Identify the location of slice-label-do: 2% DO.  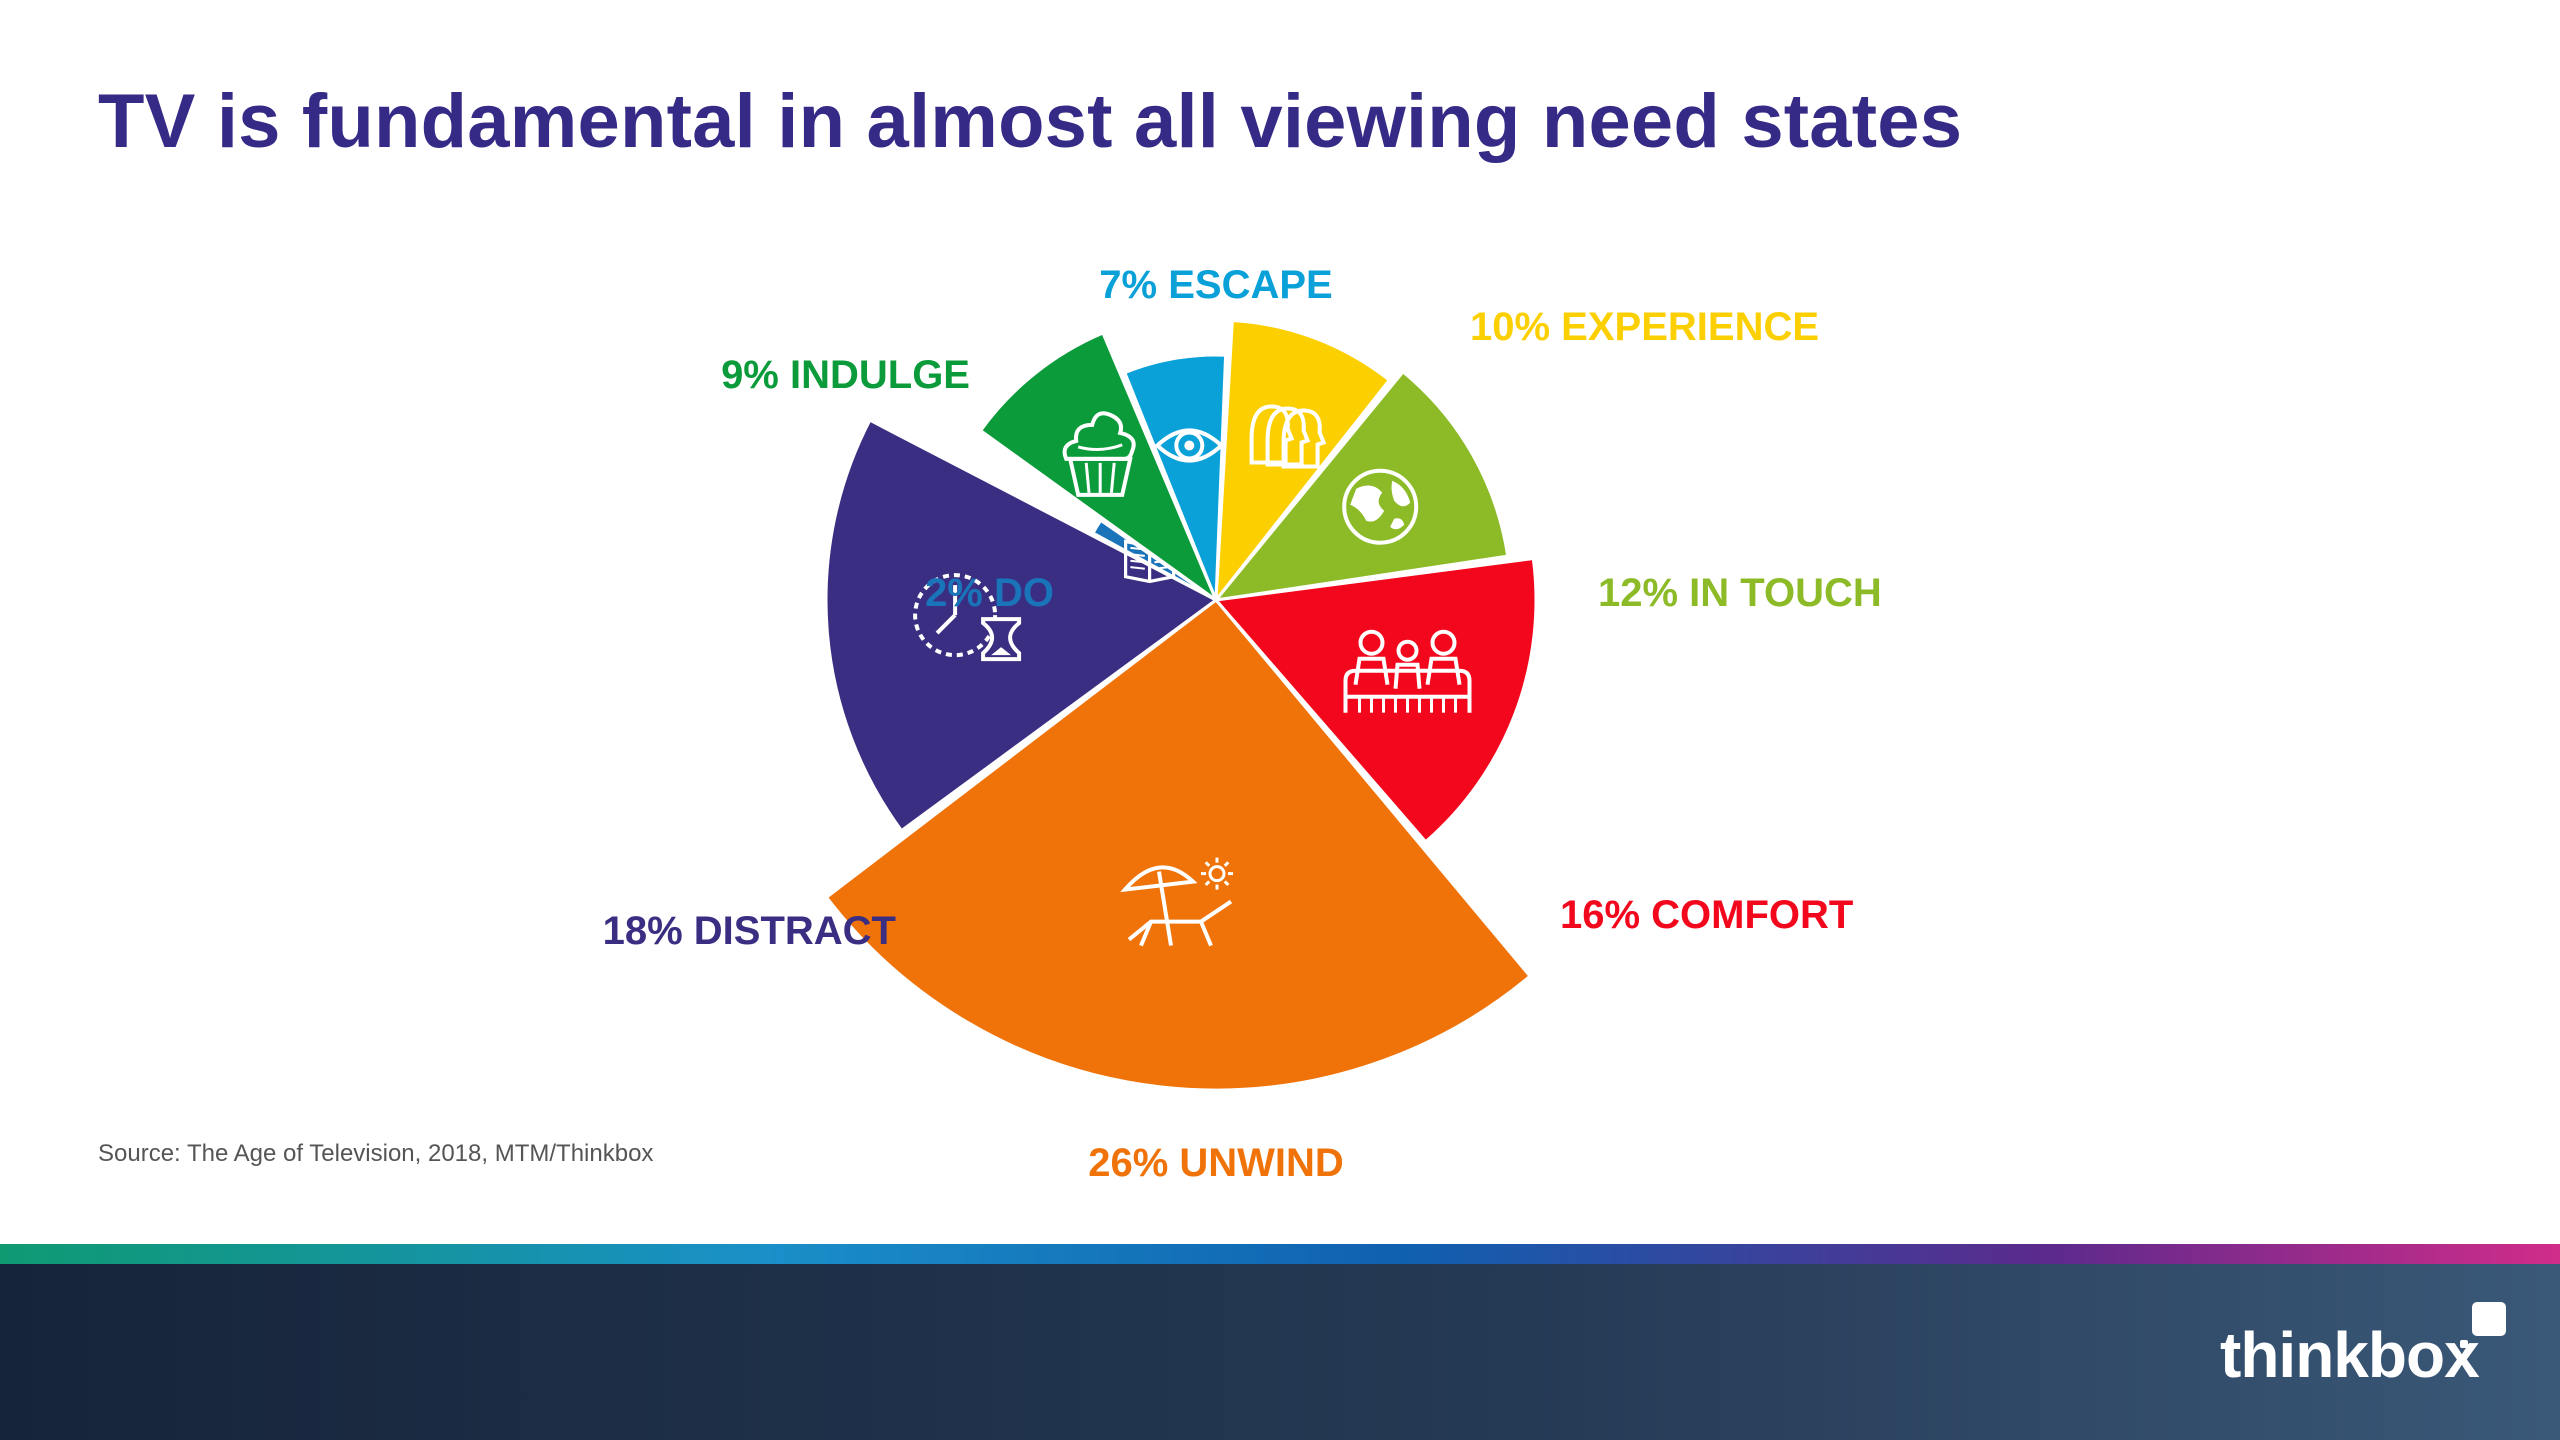
(989, 593).